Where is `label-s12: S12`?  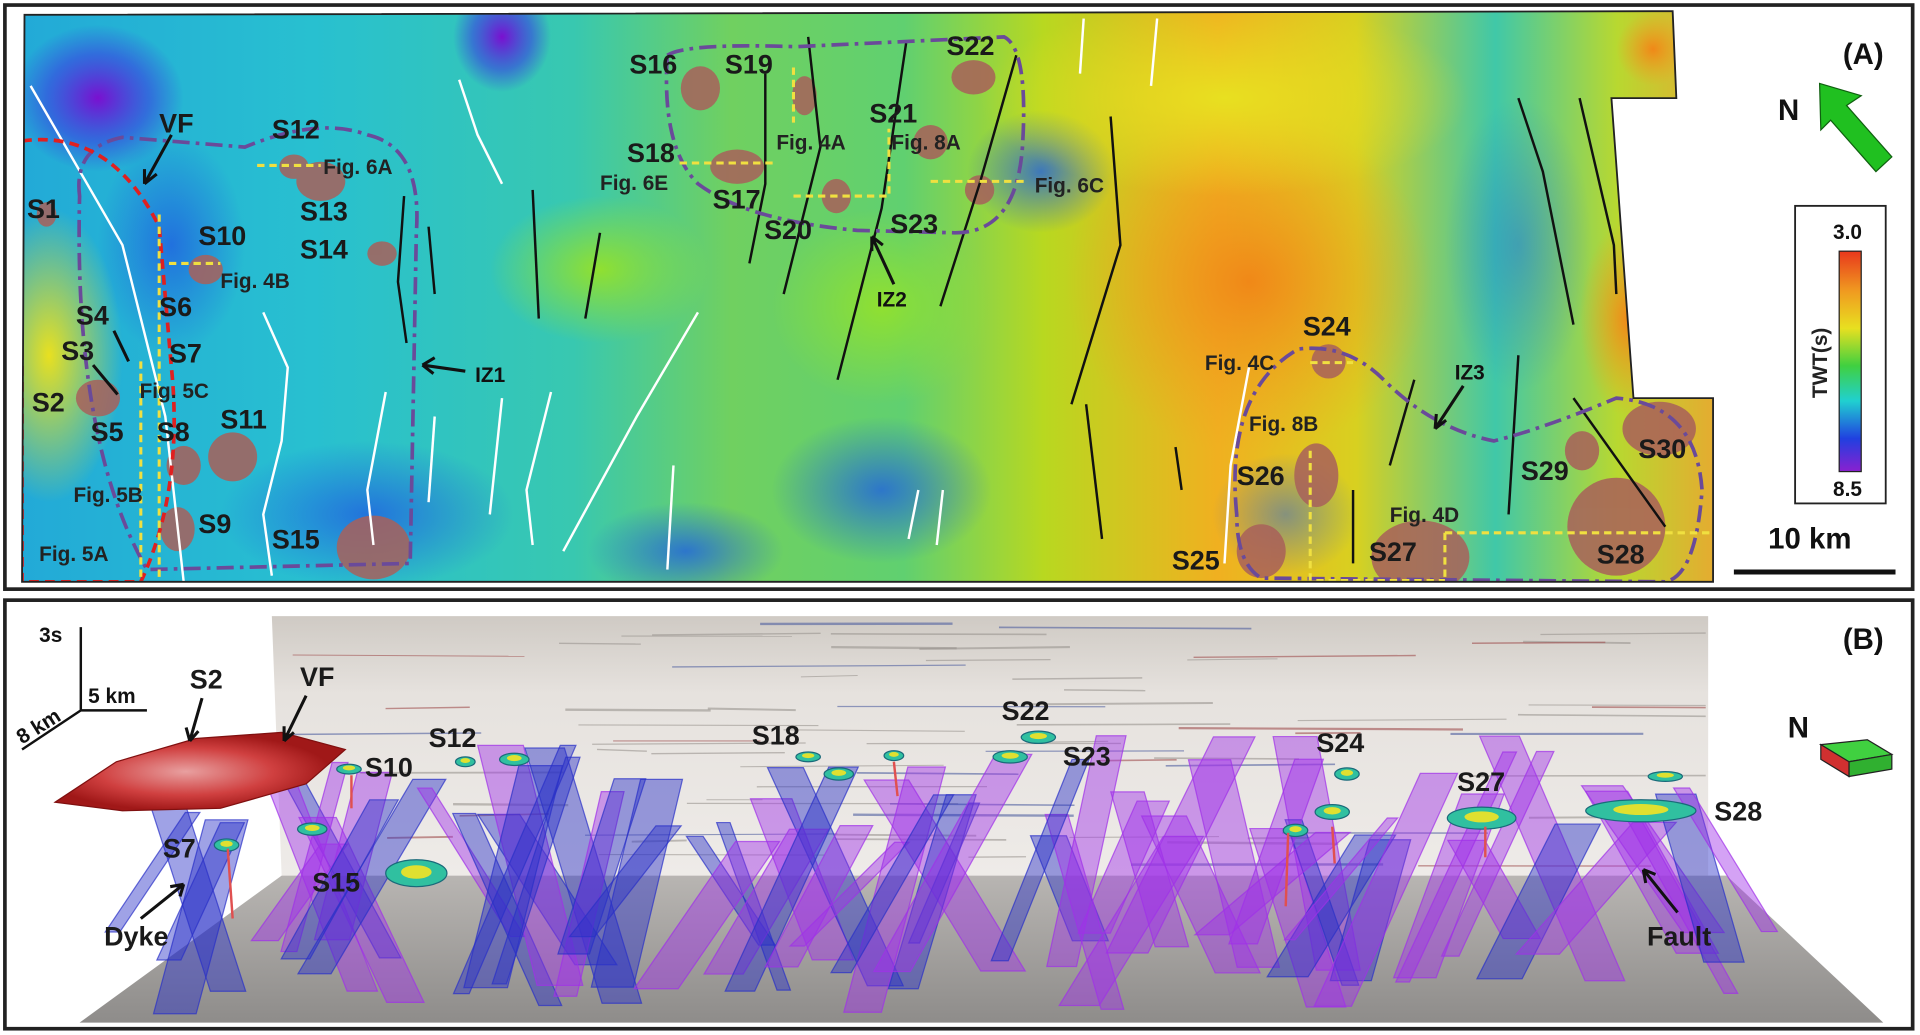 label-s12: S12 is located at coordinates (296, 130).